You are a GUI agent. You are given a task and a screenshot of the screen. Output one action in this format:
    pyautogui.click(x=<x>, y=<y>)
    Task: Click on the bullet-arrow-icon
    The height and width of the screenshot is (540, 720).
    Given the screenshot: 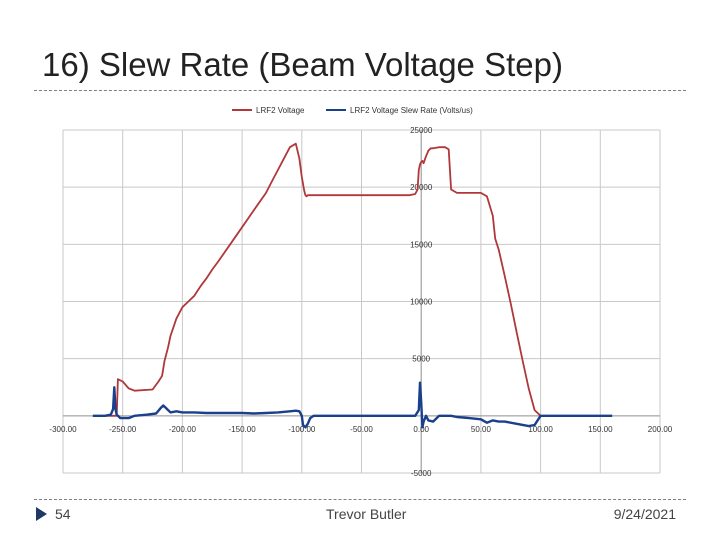 What is the action you would take?
    pyautogui.click(x=41, y=514)
    